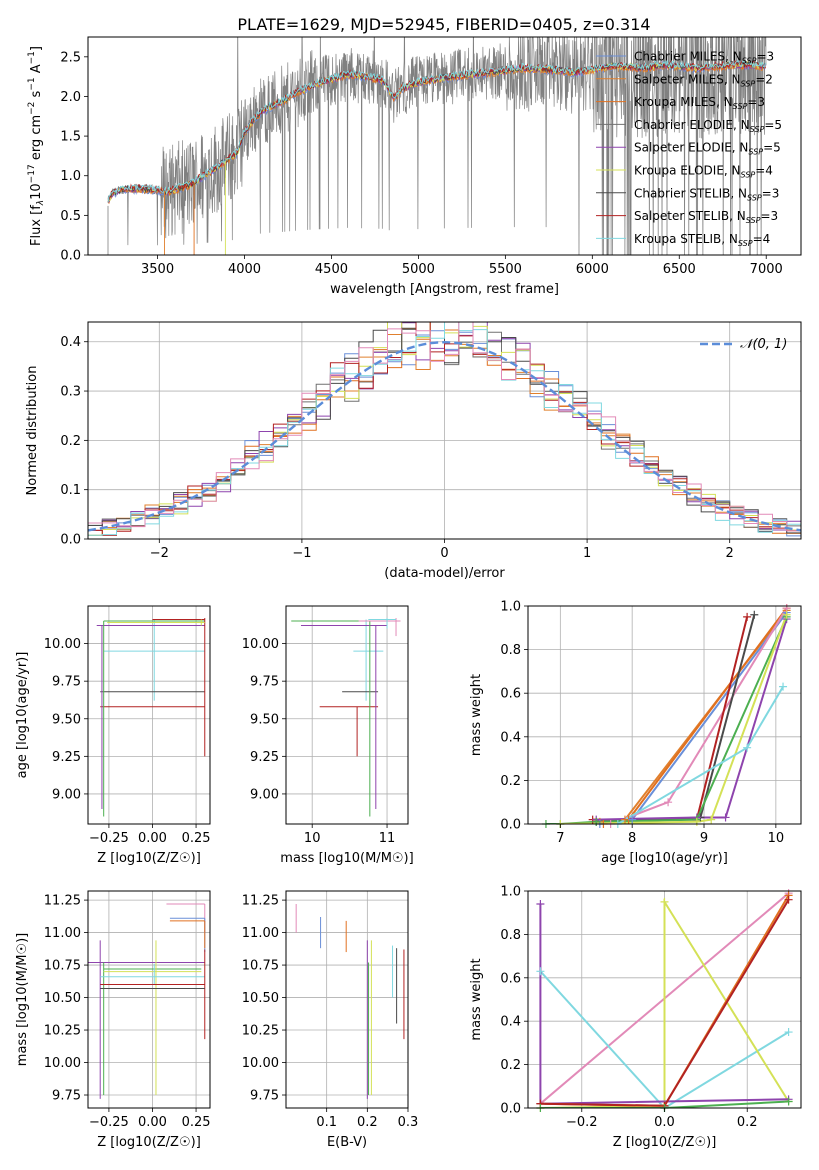 The width and height of the screenshot is (819, 1170). What do you see at coordinates (22, 999) in the screenshot?
I see `y-axis-label: mass [log10(M/M☉)]` at bounding box center [22, 999].